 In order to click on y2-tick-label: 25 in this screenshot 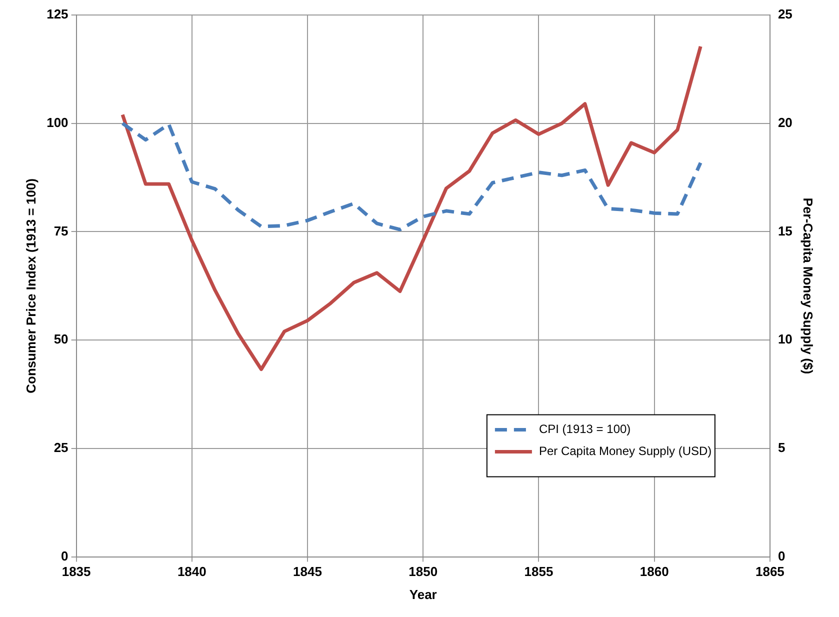, I will do `click(785, 14)`.